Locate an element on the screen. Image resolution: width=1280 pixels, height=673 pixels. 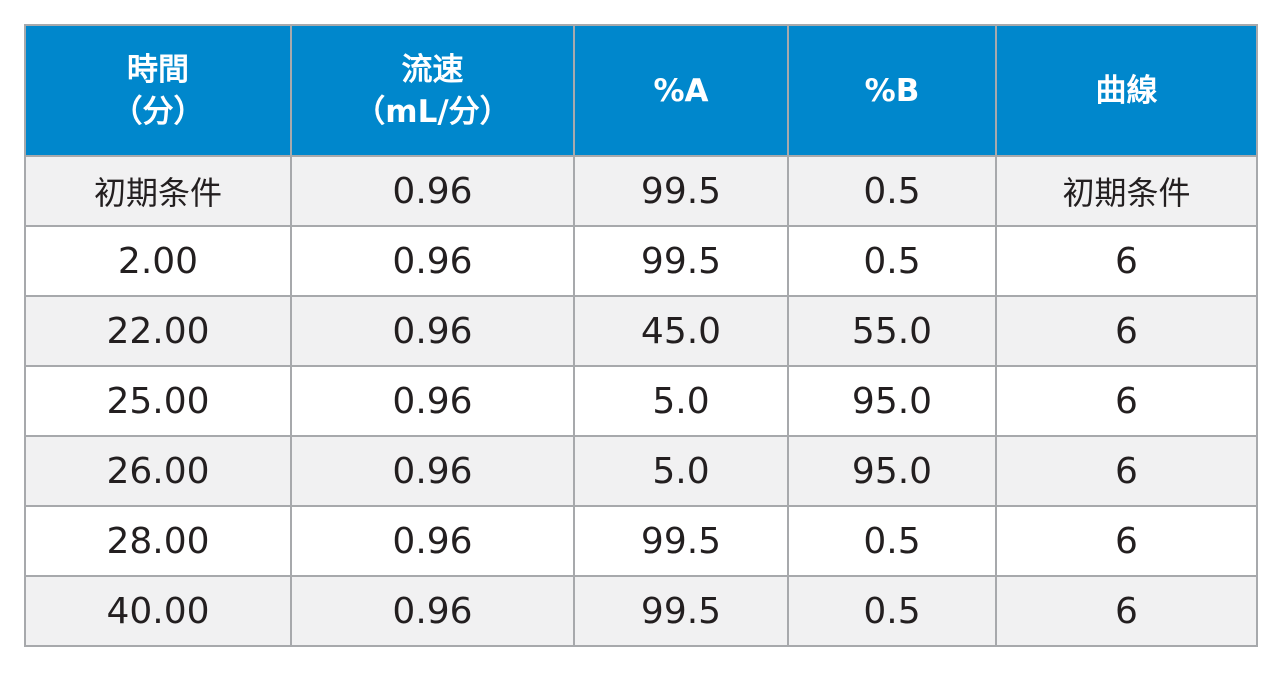
table-row: 25.00 0.96 5.0 95.0 6 is located at coordinates (641, 401).